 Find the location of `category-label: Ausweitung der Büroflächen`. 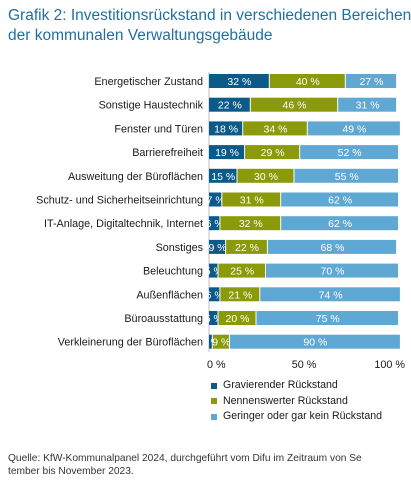

category-label: Ausweitung der Büroflächen is located at coordinates (135, 177).